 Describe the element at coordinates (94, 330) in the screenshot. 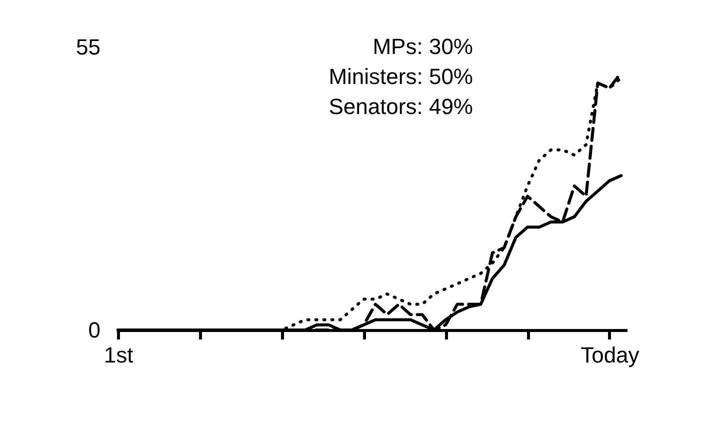

I see `y-tick-label: 0` at that location.